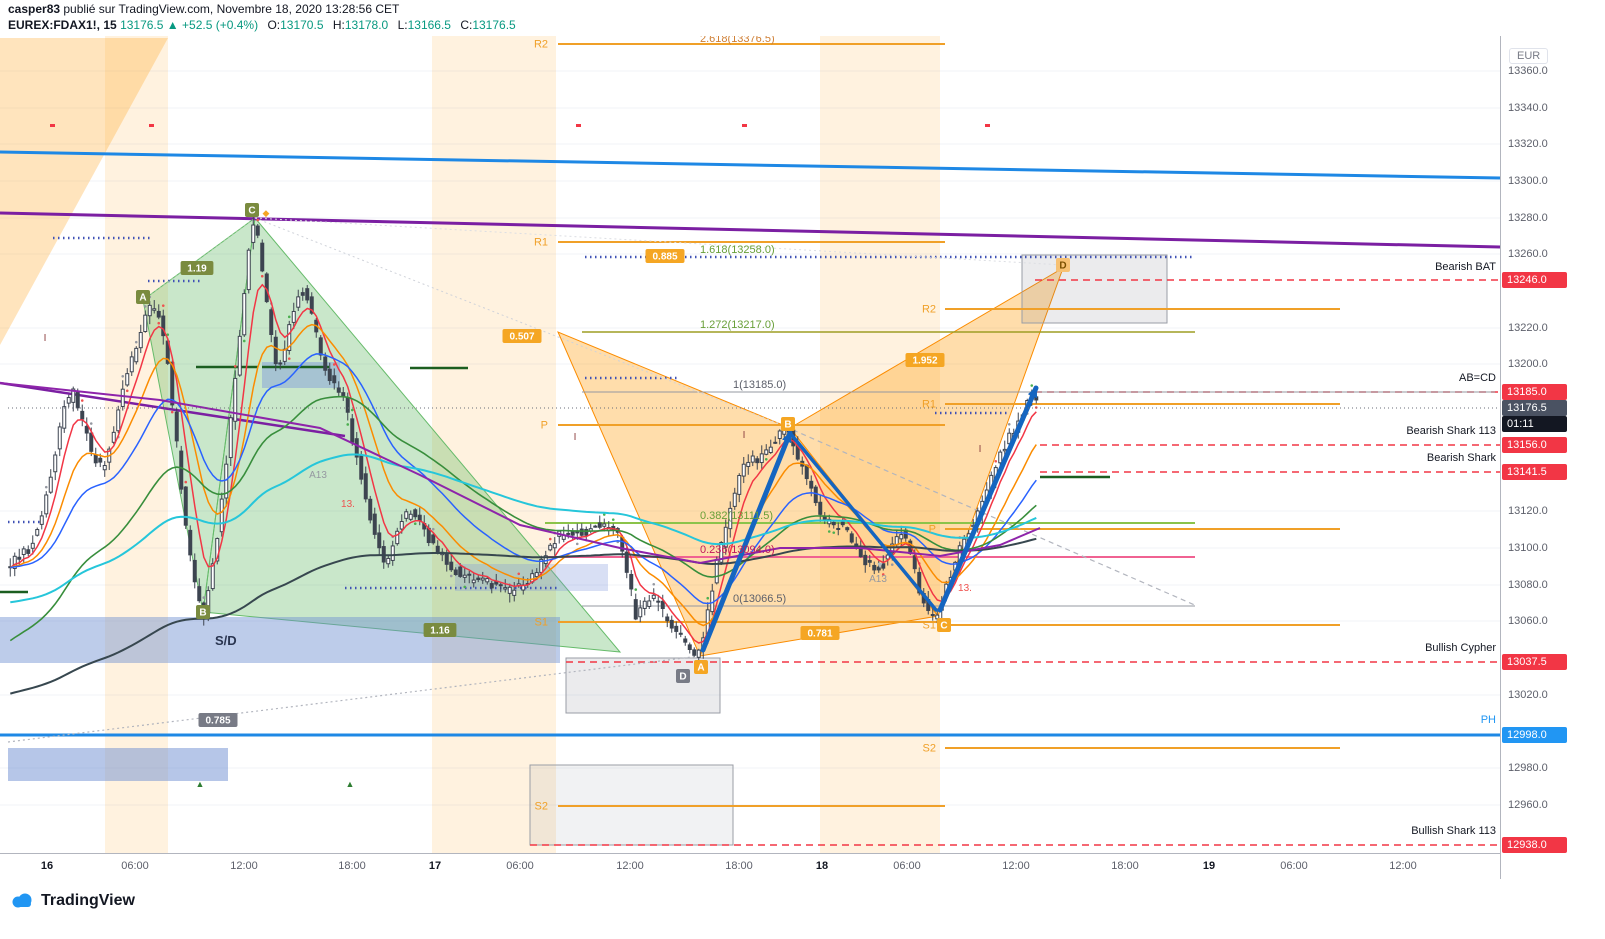 The height and width of the screenshot is (939, 1605). I want to click on price-level-label: 13176.5, so click(1534, 408).